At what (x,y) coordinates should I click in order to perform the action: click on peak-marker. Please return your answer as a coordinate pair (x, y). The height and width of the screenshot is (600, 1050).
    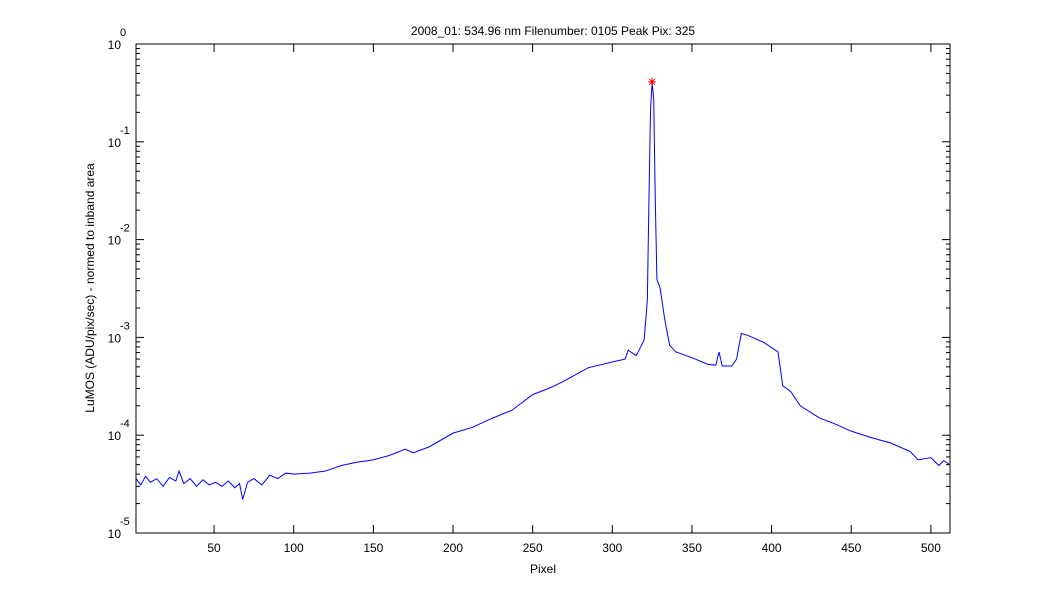
    Looking at the image, I should click on (652, 81).